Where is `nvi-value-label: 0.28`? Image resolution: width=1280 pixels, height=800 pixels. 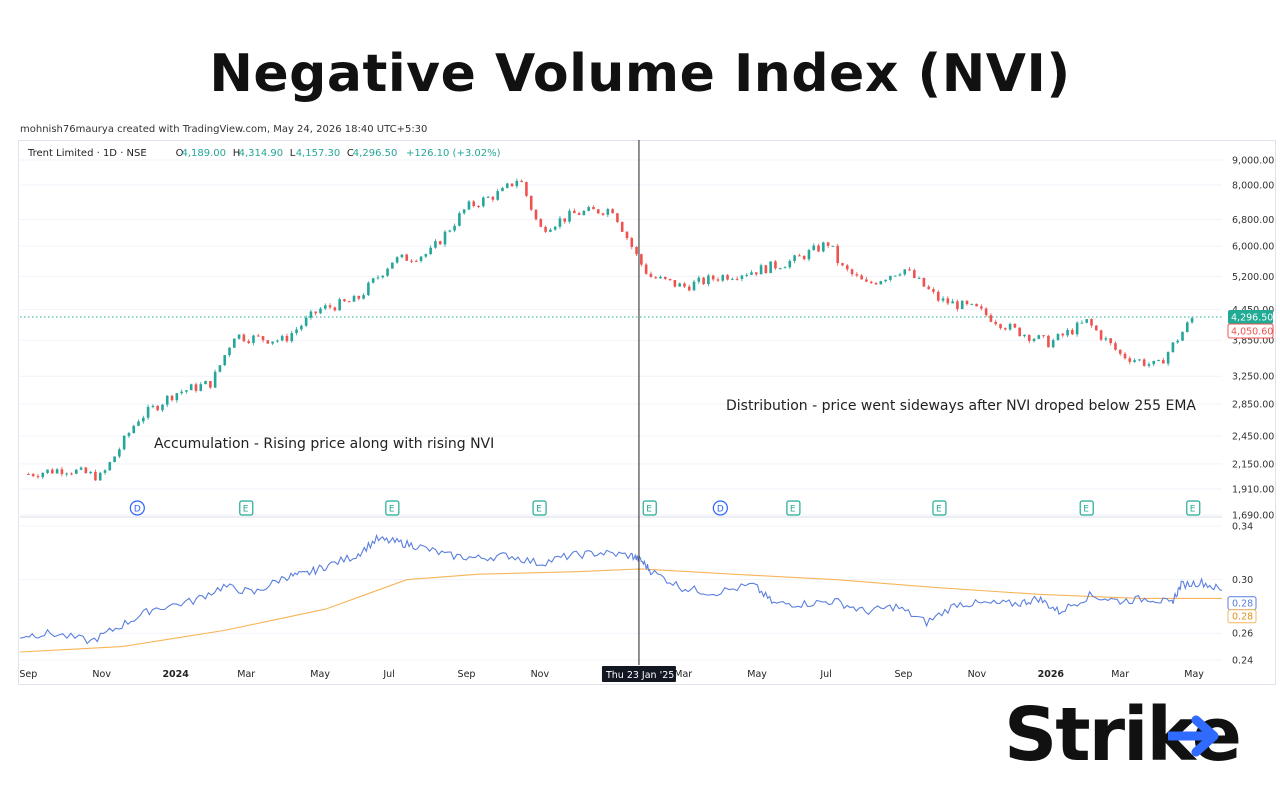
nvi-value-label: 0.28 is located at coordinates (1242, 604).